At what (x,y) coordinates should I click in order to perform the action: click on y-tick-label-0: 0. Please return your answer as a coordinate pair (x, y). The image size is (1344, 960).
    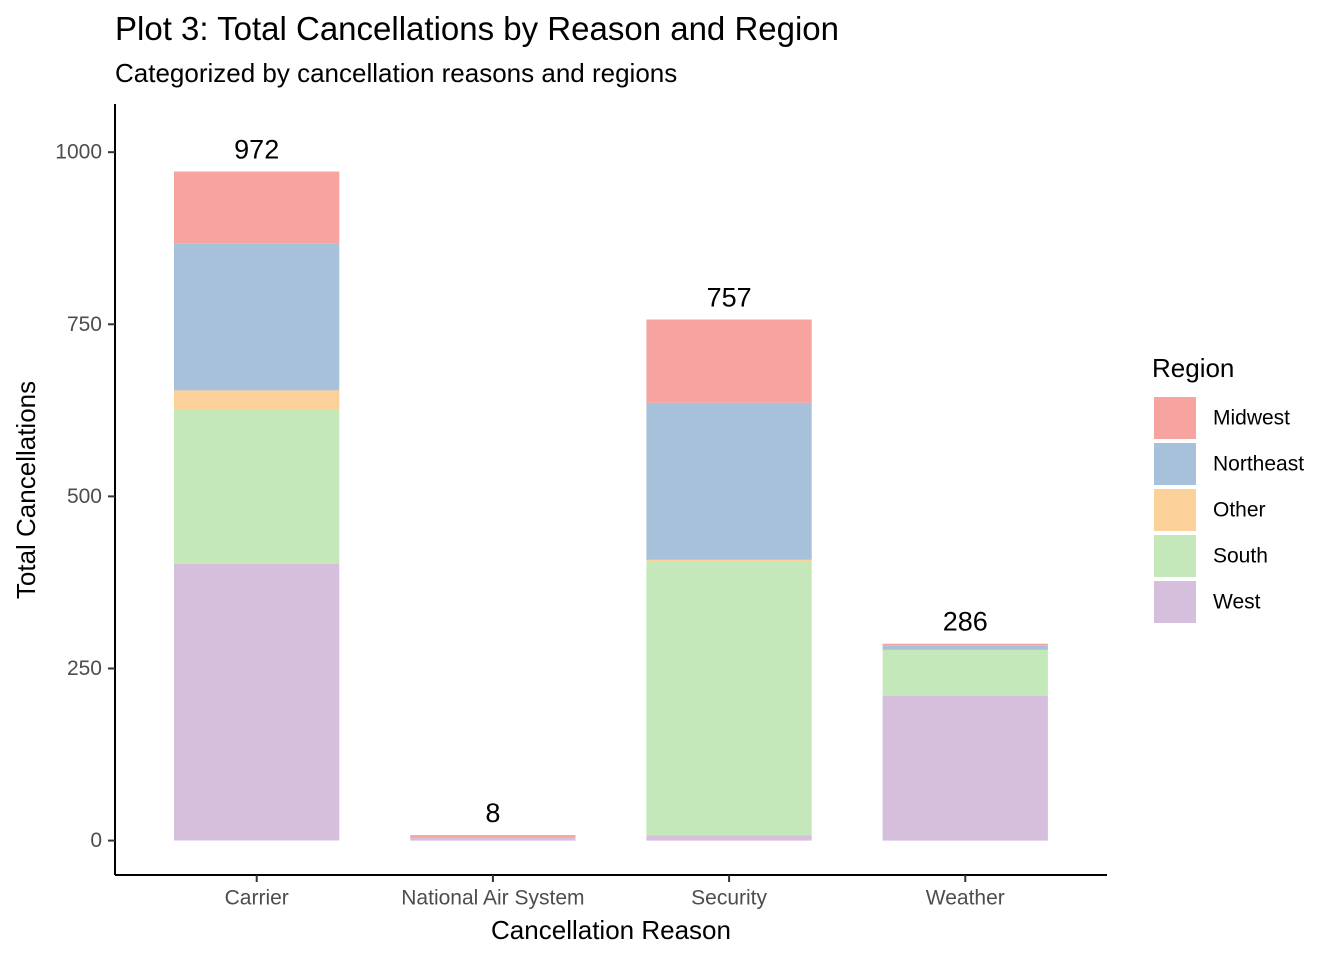
    Looking at the image, I should click on (96, 840).